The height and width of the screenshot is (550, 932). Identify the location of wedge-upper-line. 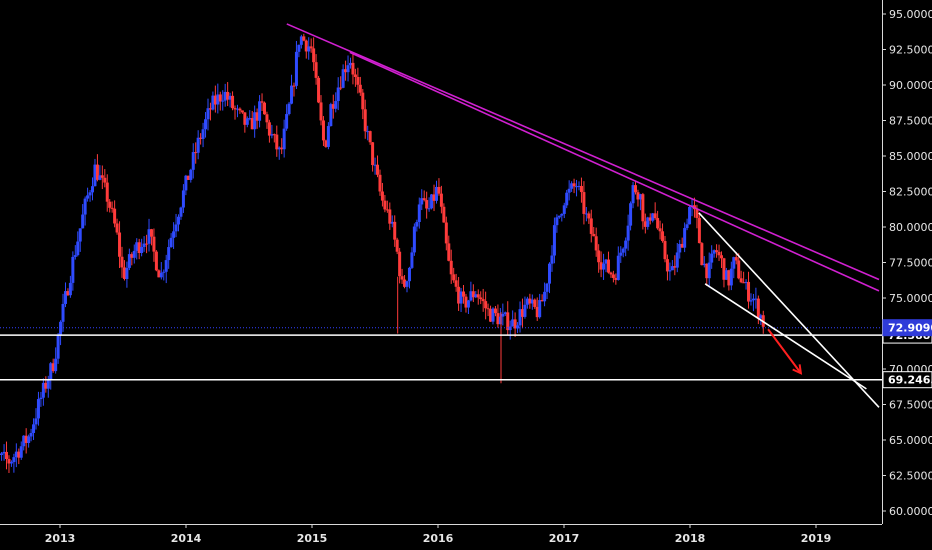
(789, 310).